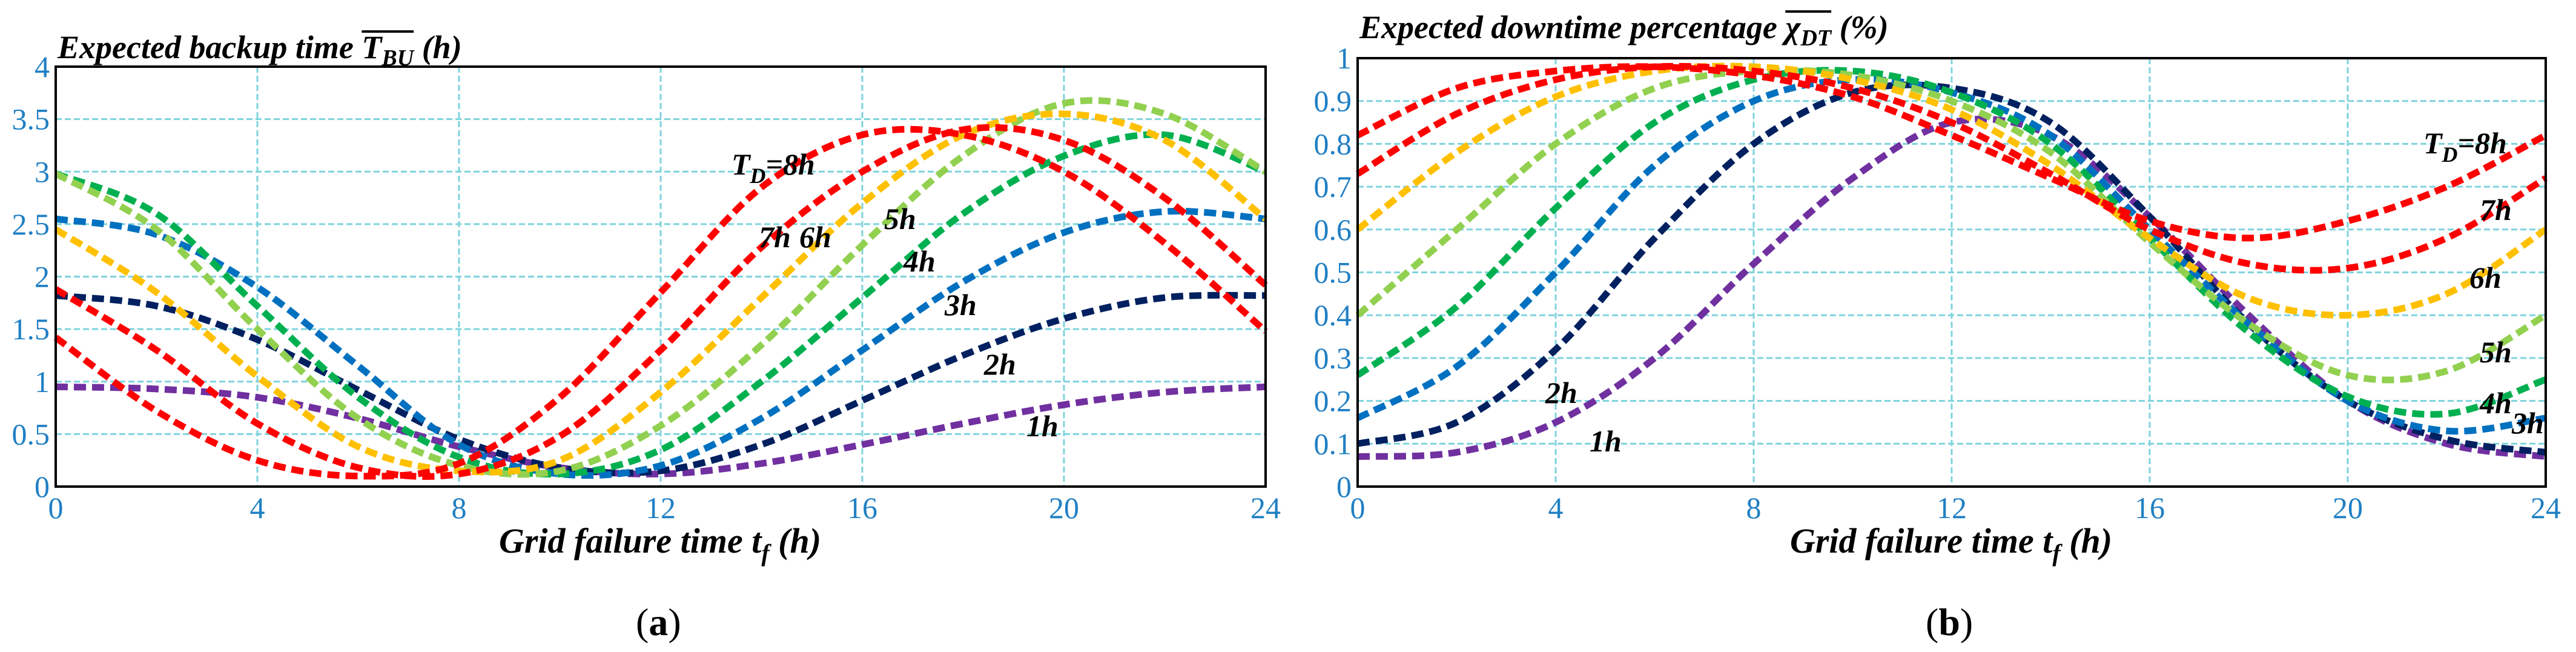 The height and width of the screenshot is (652, 2576). What do you see at coordinates (259, 50) in the screenshot?
I see `chart-title: Expected backup time TBU (h)` at bounding box center [259, 50].